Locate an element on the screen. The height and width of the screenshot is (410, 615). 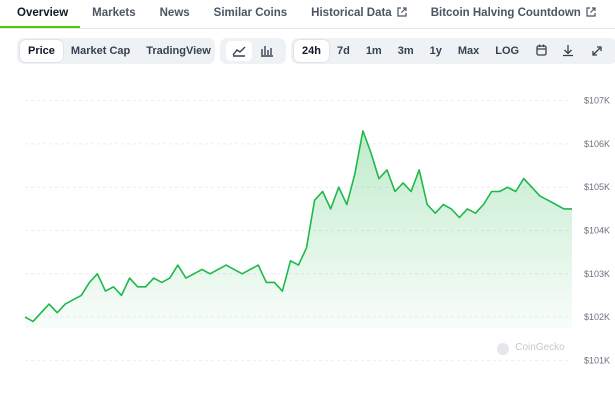
range-button: Max is located at coordinates (468, 51).